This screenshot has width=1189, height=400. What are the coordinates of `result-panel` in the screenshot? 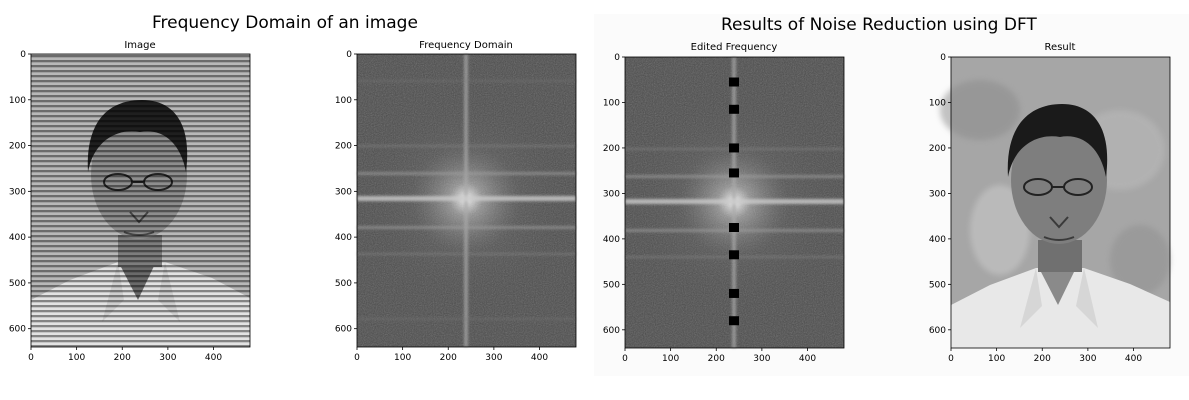 It's located at (1055, 202).